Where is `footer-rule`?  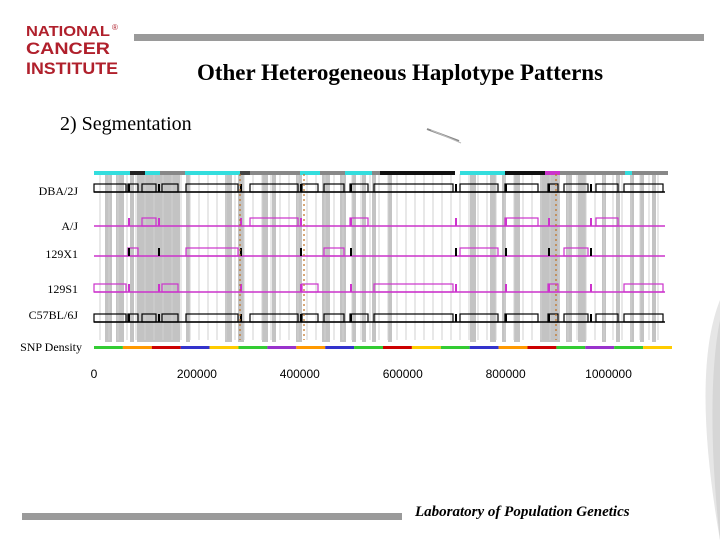
footer-rule is located at coordinates (212, 516).